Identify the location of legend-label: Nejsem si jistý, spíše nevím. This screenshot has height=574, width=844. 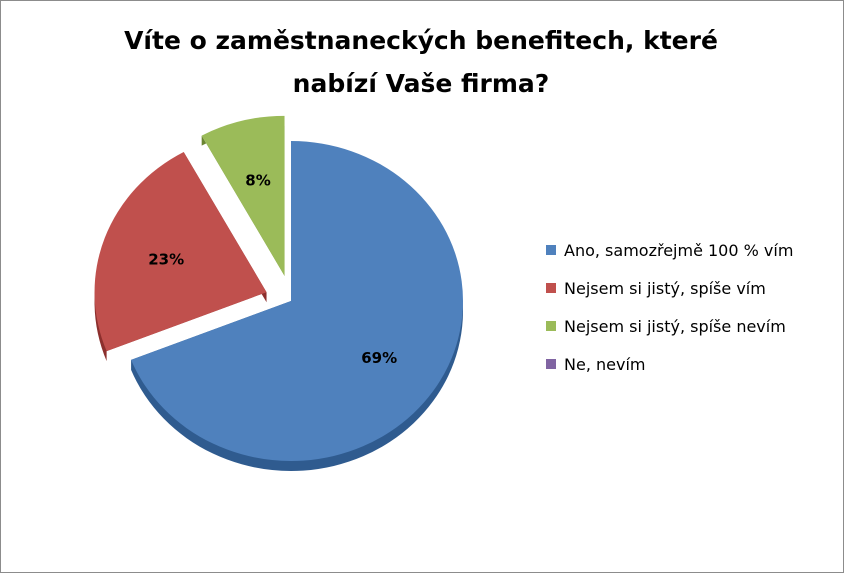
(675, 326).